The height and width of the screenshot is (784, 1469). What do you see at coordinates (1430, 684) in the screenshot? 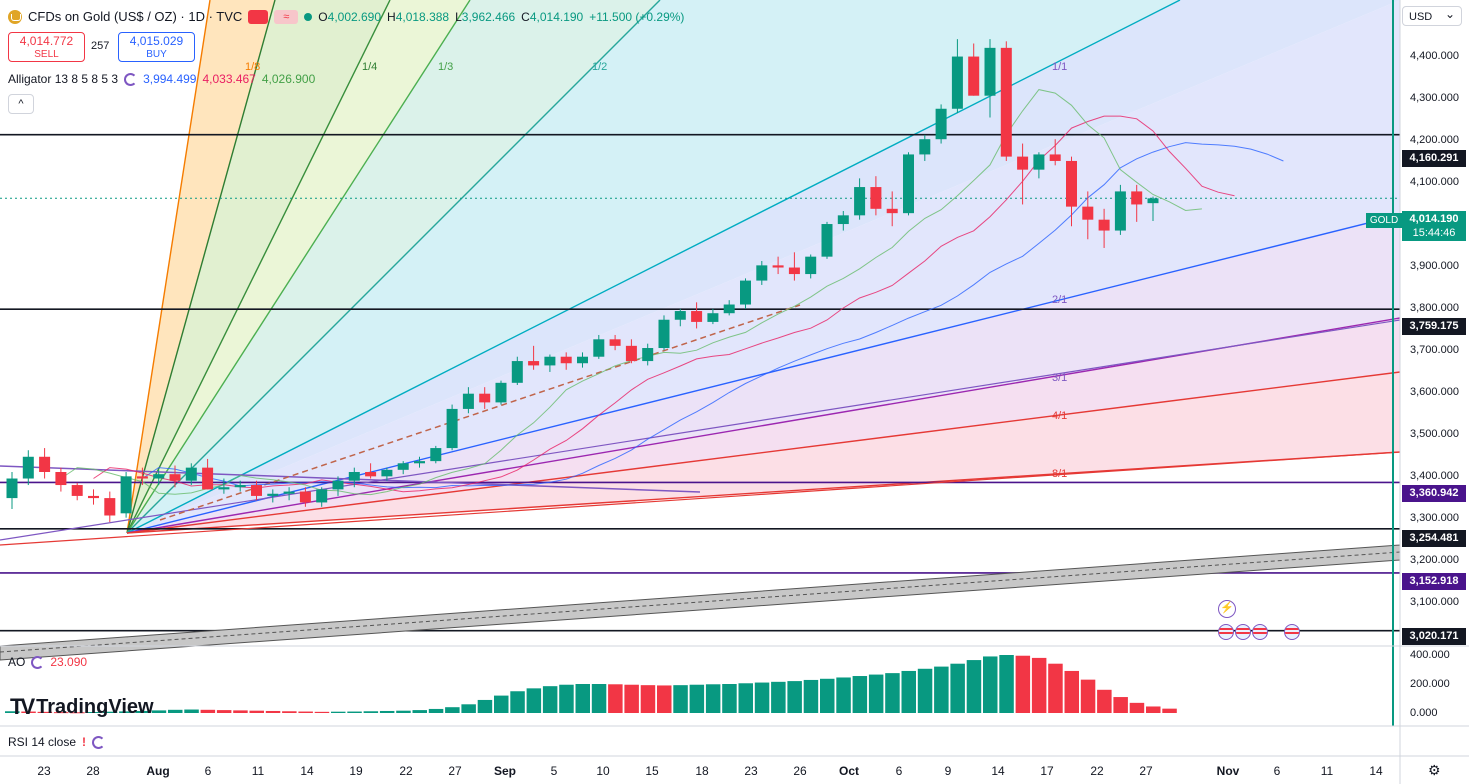
I see `ao-tick: 200.000` at bounding box center [1430, 684].